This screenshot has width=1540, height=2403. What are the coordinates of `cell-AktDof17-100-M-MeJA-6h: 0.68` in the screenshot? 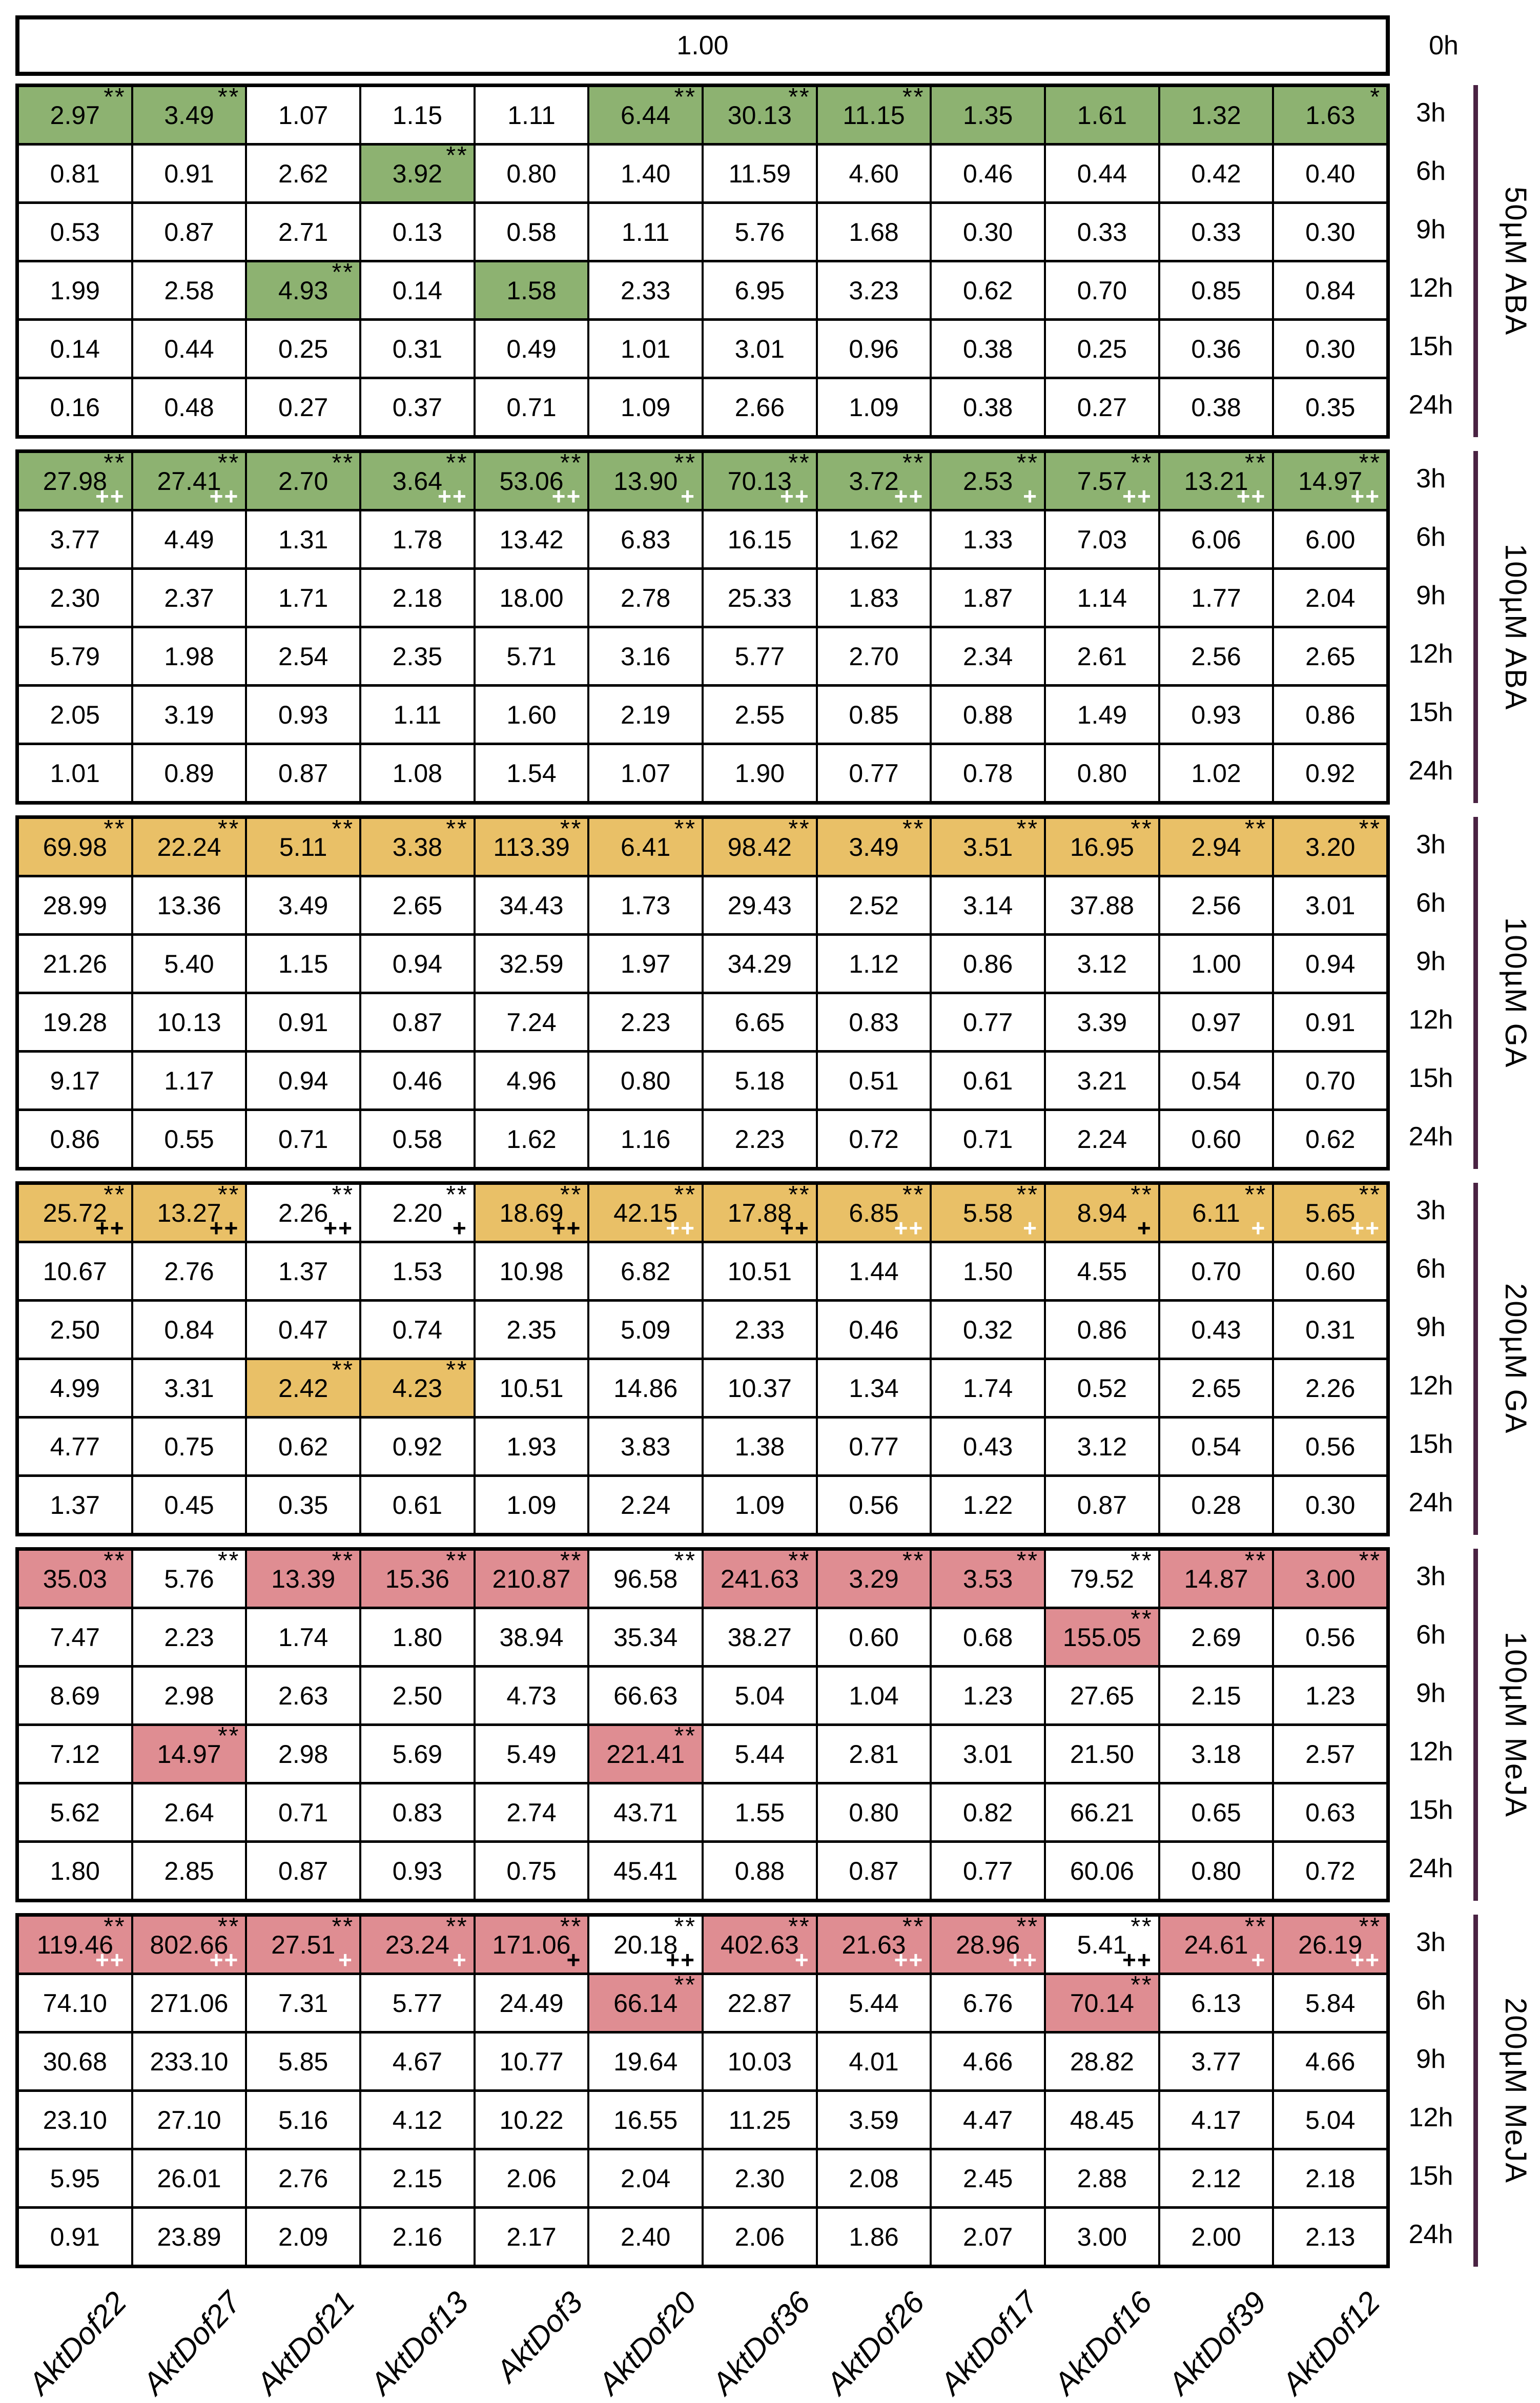 It's located at (989, 1637).